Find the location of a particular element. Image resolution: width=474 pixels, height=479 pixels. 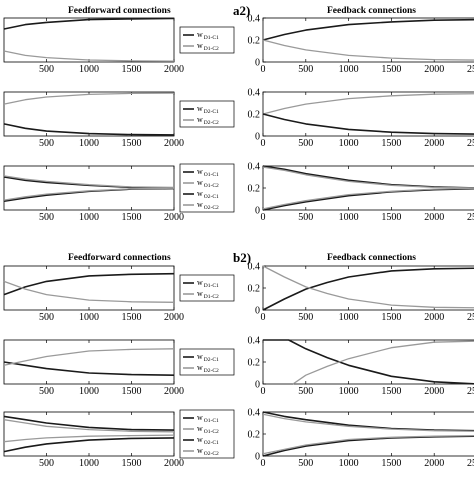

fb-title-a: Feedback connections is located at coordinates (371, 11).